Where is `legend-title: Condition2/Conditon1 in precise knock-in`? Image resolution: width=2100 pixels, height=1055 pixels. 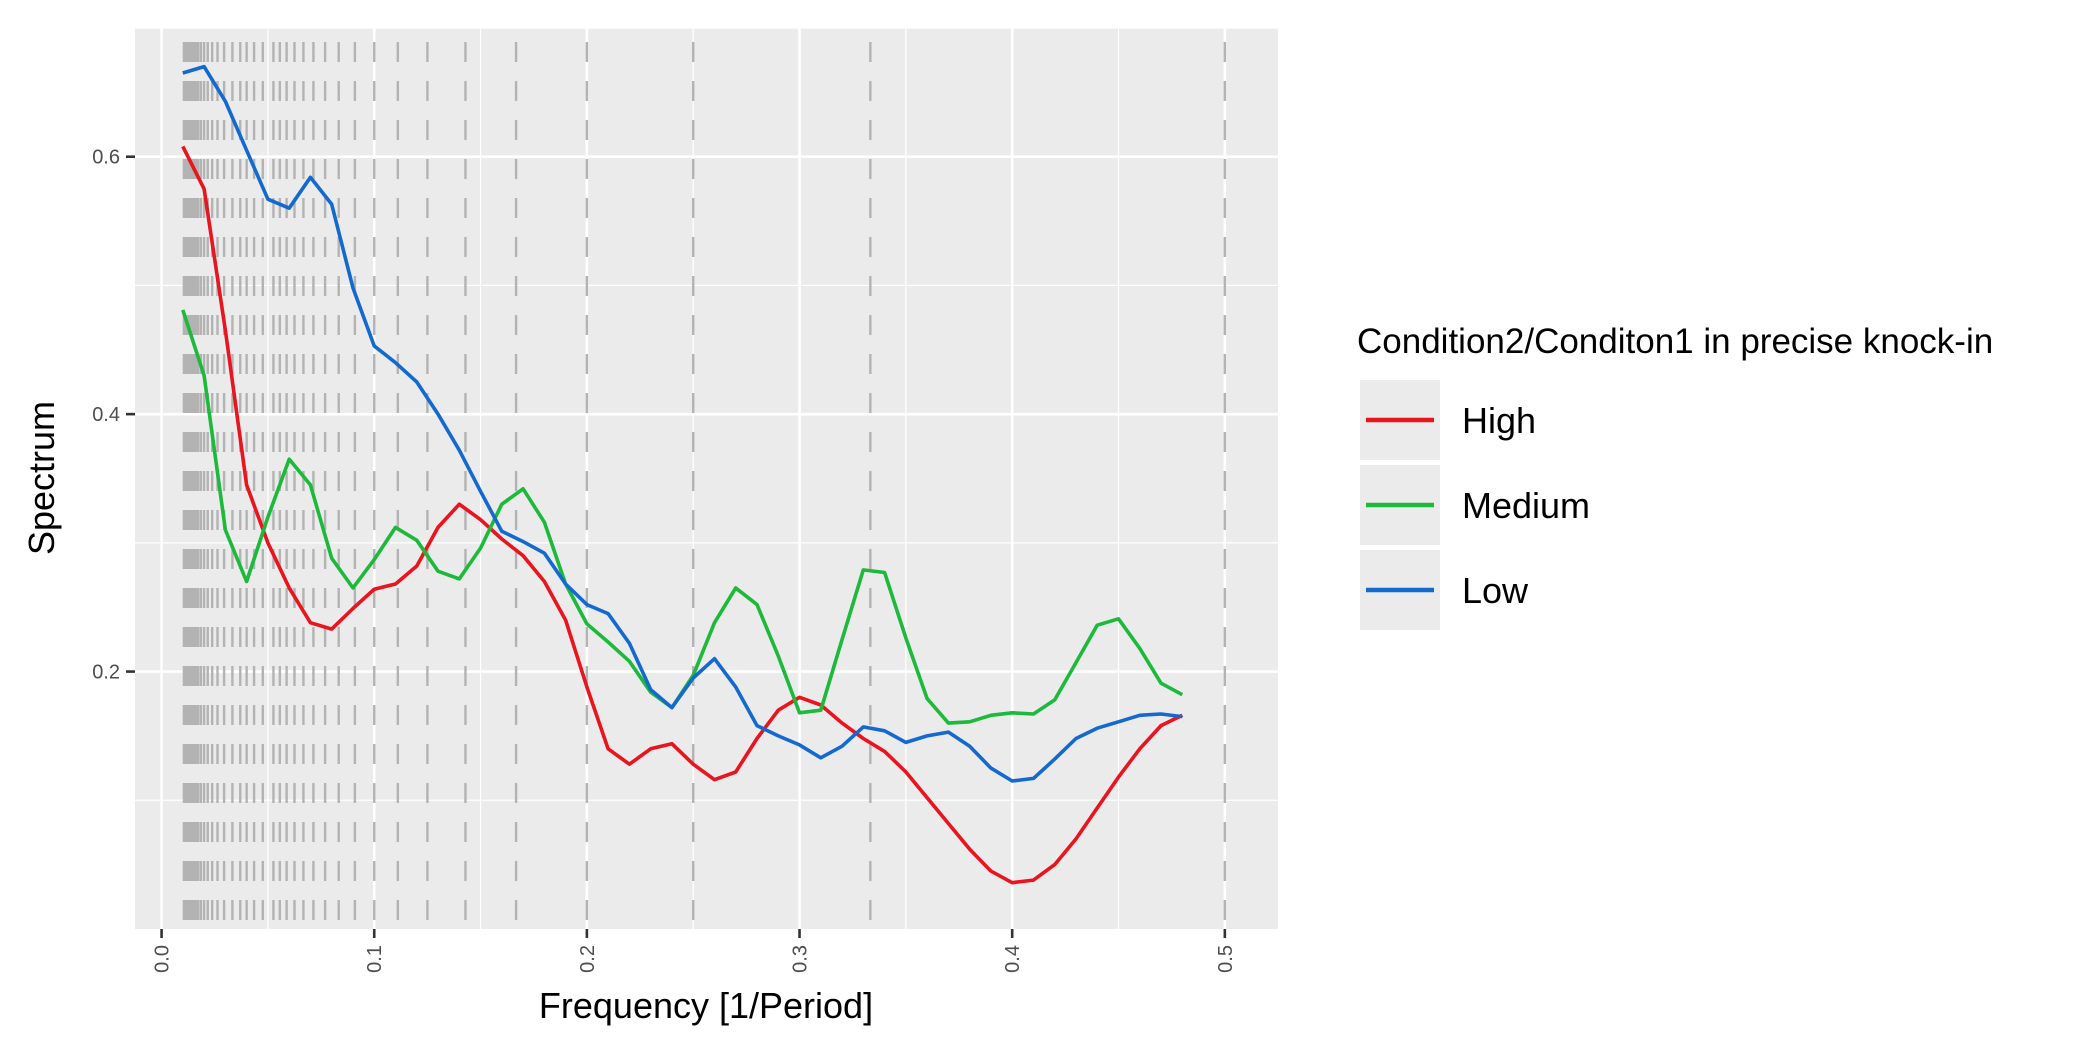
legend-title: Condition2/Conditon1 in precise knock-in is located at coordinates (1675, 341).